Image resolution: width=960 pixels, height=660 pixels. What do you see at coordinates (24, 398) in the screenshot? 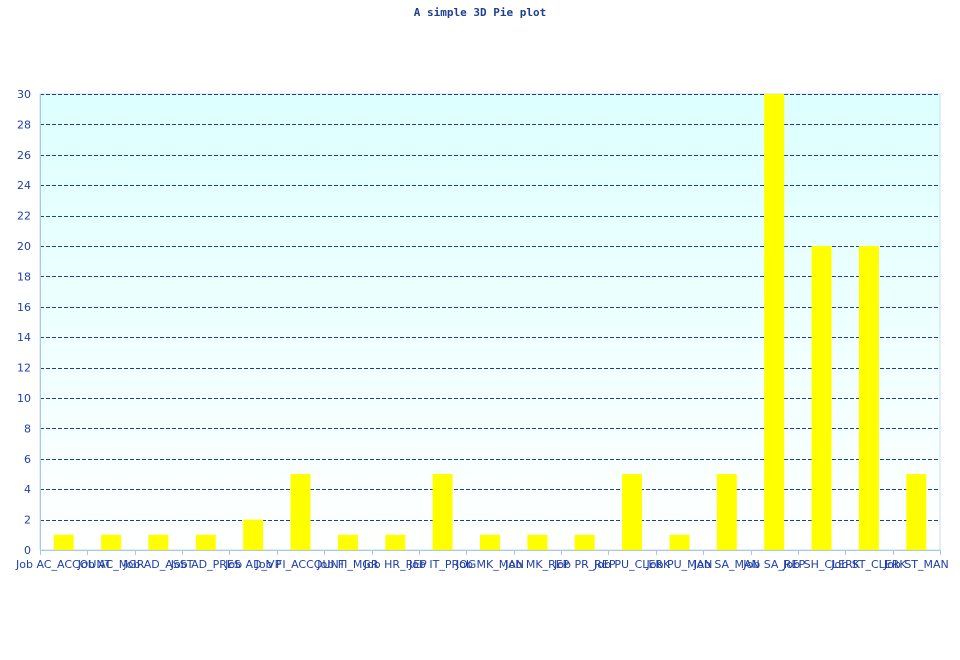
I see `y-tick-label: 10` at bounding box center [24, 398].